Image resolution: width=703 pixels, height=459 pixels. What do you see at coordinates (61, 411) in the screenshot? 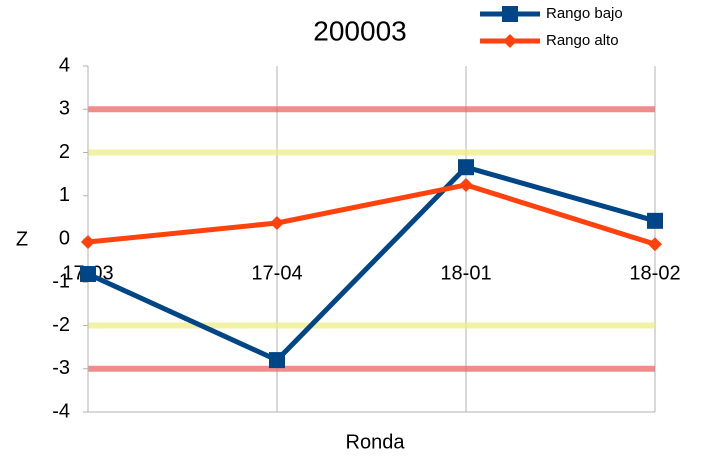
I see `y-tick-label: -4` at bounding box center [61, 411].